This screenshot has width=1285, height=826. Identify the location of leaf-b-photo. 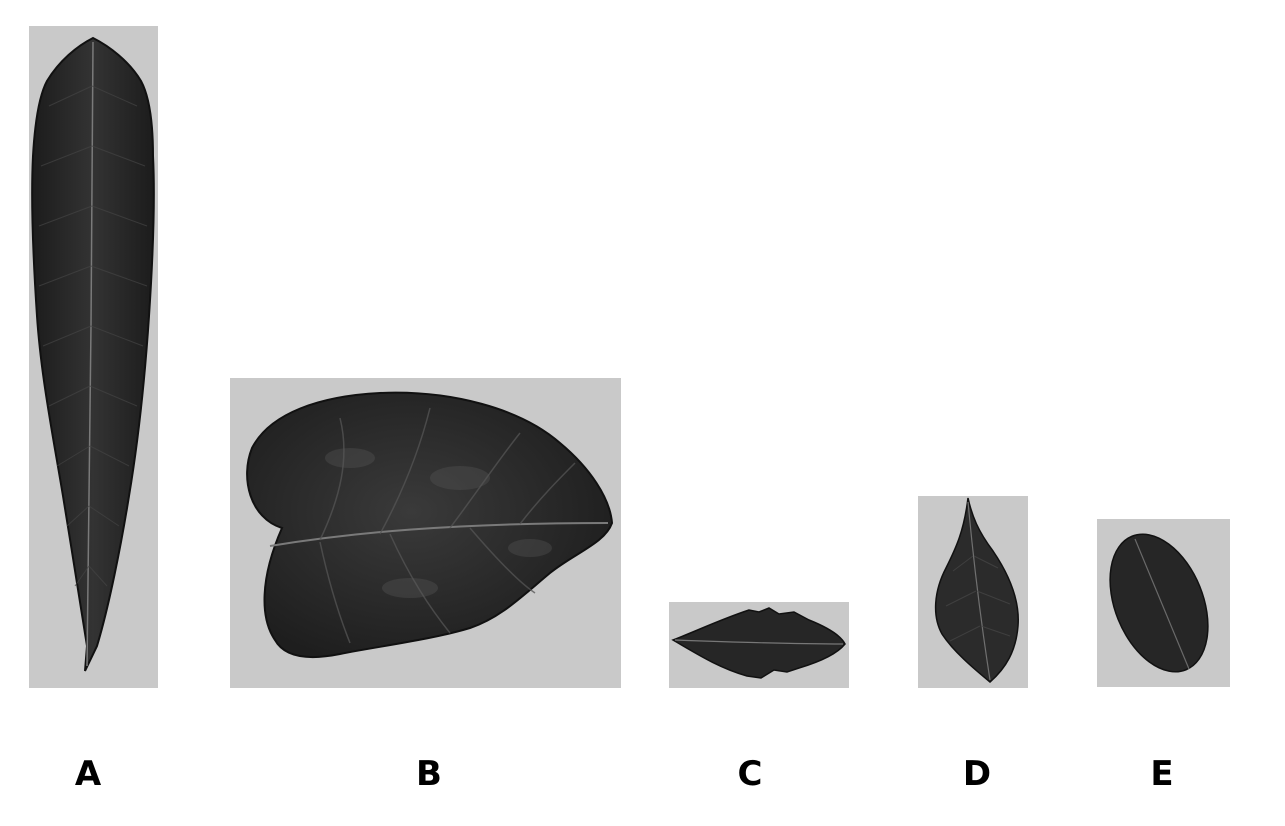
(425, 533).